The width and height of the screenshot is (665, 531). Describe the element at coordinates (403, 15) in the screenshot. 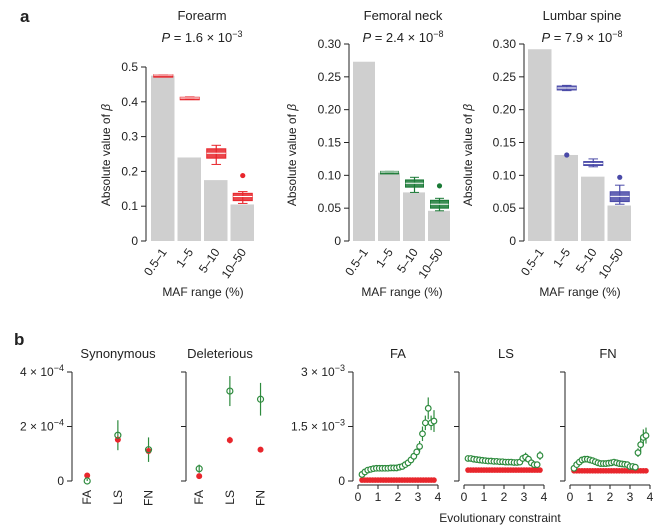

I see `chart-title: Femoral neck` at that location.